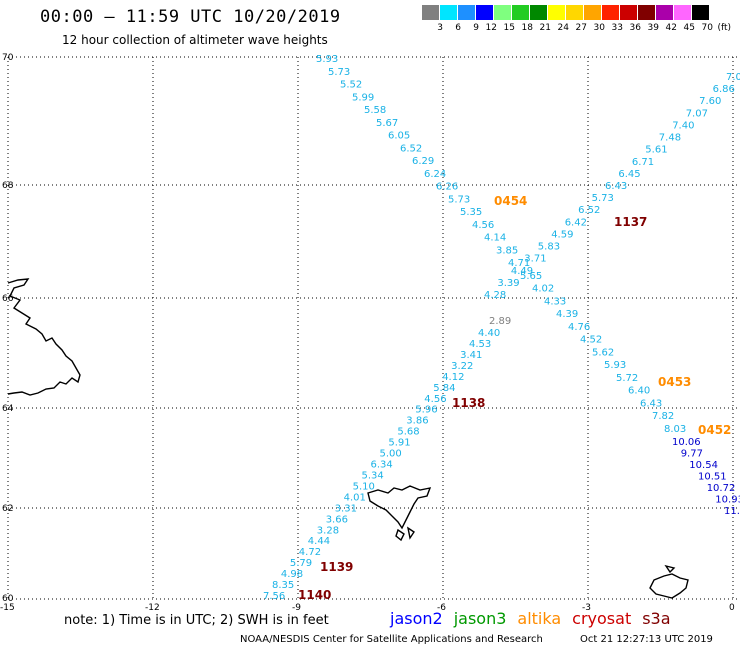 The image size is (740, 650). Describe the element at coordinates (555, 301) in the screenshot. I see `swh-value: 4.33` at that location.